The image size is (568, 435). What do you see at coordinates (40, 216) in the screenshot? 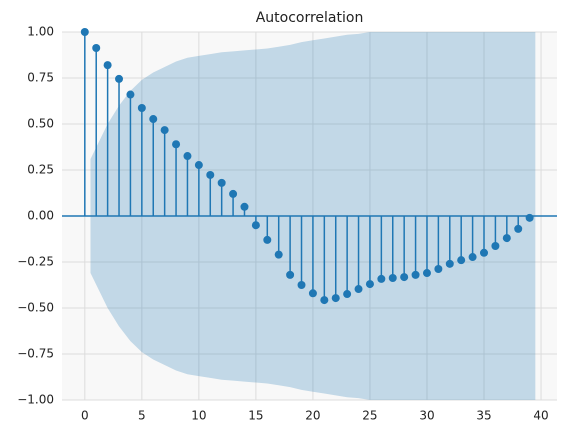
I see `y-tick-label: 0.00` at bounding box center [40, 216].